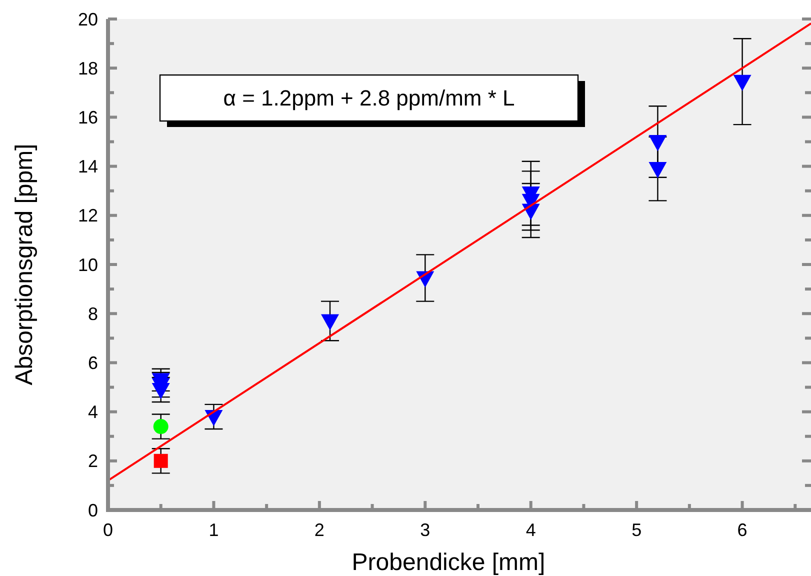 The width and height of the screenshot is (811, 576). I want to click on y-tick-label: 8, so click(93, 314).